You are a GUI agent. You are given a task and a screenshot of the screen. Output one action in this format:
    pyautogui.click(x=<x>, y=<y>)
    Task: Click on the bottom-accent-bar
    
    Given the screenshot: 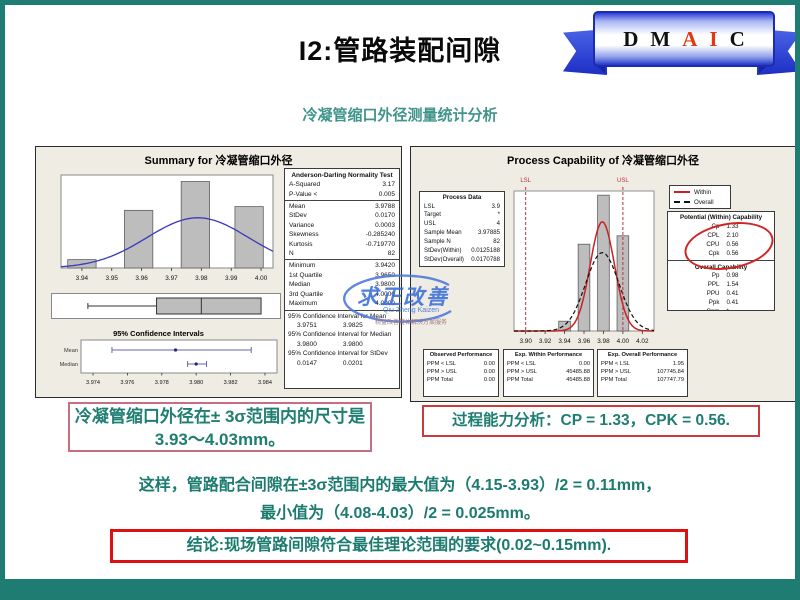 What is the action you would take?
    pyautogui.click(x=400, y=589)
    